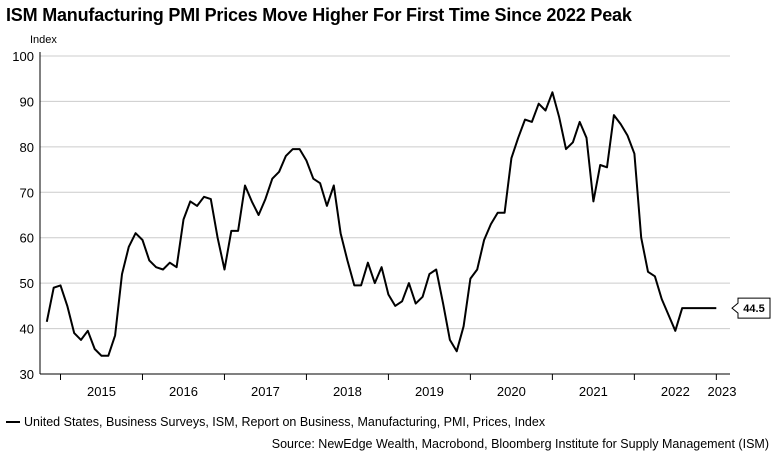 Image resolution: width=779 pixels, height=463 pixels. What do you see at coordinates (27, 374) in the screenshot?
I see `y-tick-label: 30` at bounding box center [27, 374].